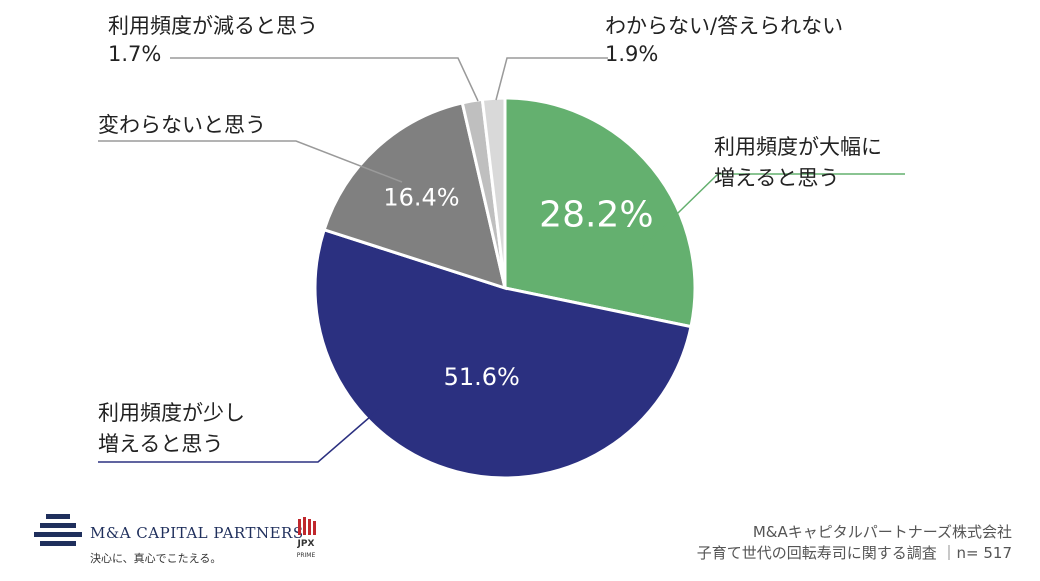 This screenshot has height=581, width=1040. Describe the element at coordinates (421, 198) in the screenshot. I see `slice-value-label-2: 16.4%` at that location.